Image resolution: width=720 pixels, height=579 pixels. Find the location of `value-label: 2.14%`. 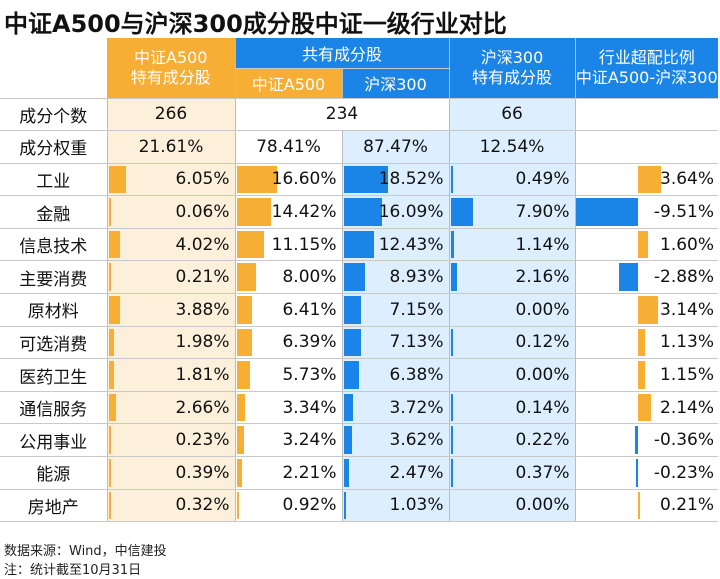

value-label: 2.14% is located at coordinates (687, 407).